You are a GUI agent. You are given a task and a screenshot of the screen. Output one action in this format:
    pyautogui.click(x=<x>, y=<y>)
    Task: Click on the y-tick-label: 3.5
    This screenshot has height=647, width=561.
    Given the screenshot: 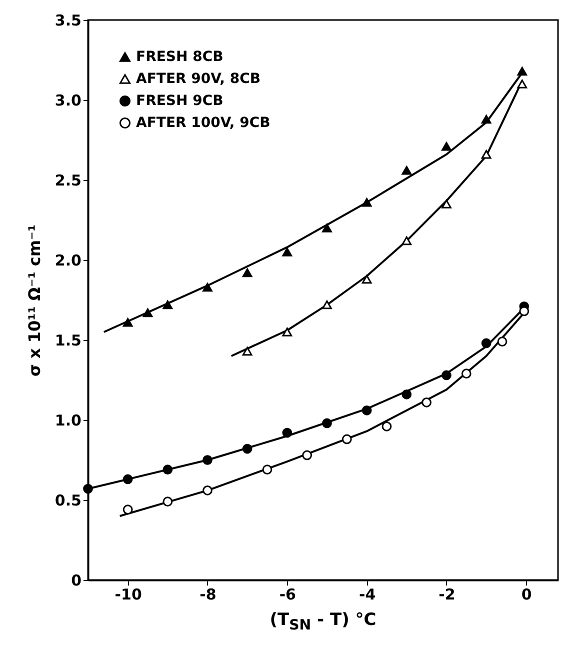 What is the action you would take?
    pyautogui.click(x=68, y=21)
    